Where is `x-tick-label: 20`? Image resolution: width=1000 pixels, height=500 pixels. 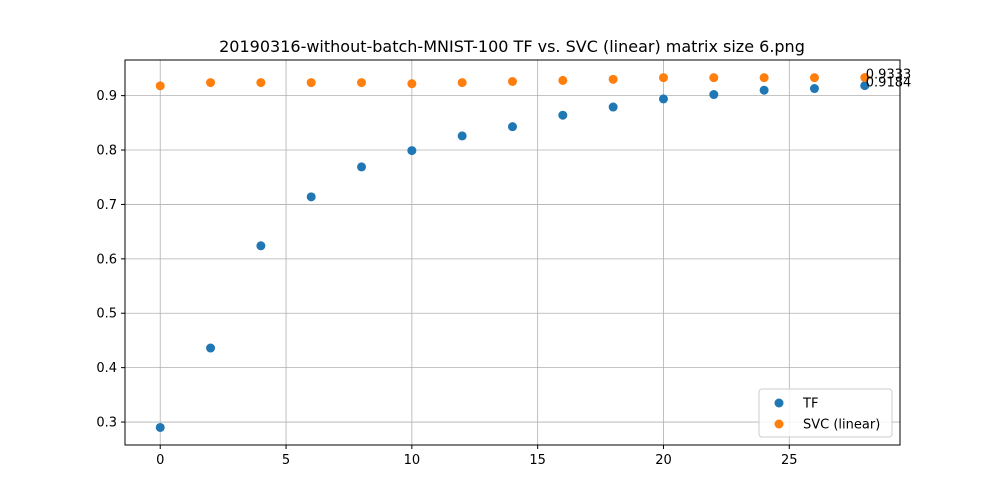 x-tick-label: 20 is located at coordinates (663, 460).